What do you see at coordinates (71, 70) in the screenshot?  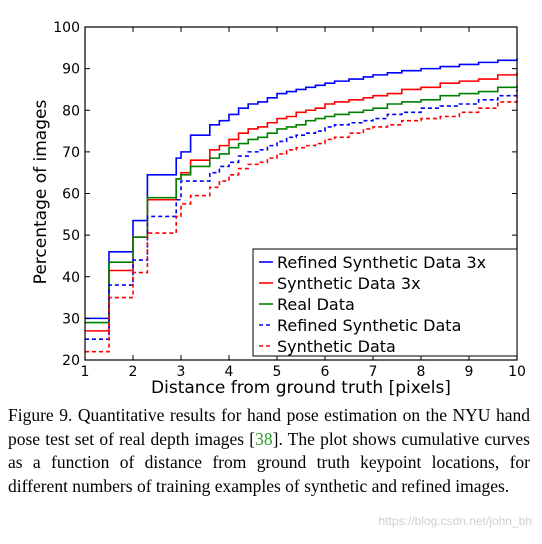 I see `y-tick-label: 90` at bounding box center [71, 70].